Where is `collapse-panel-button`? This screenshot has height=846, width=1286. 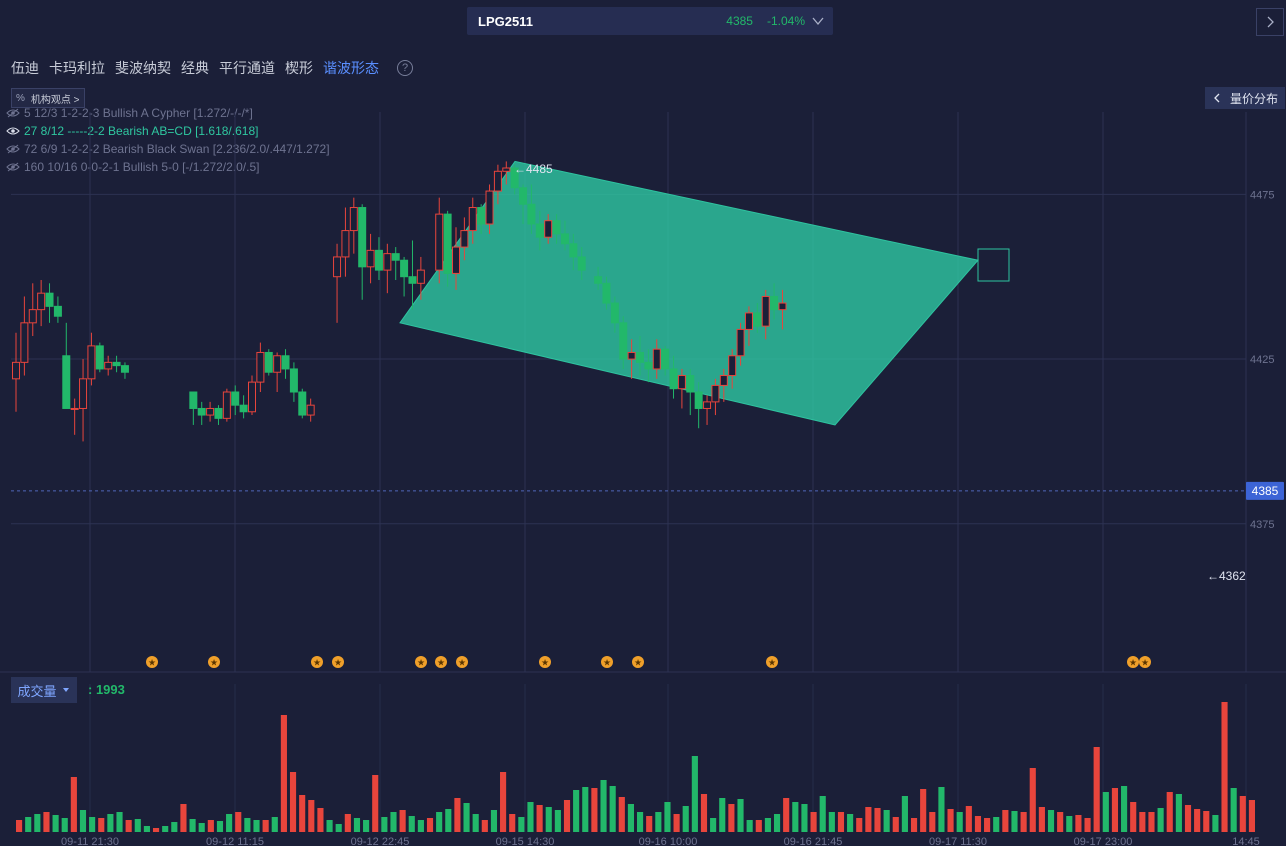 collapse-panel-button is located at coordinates (1270, 22).